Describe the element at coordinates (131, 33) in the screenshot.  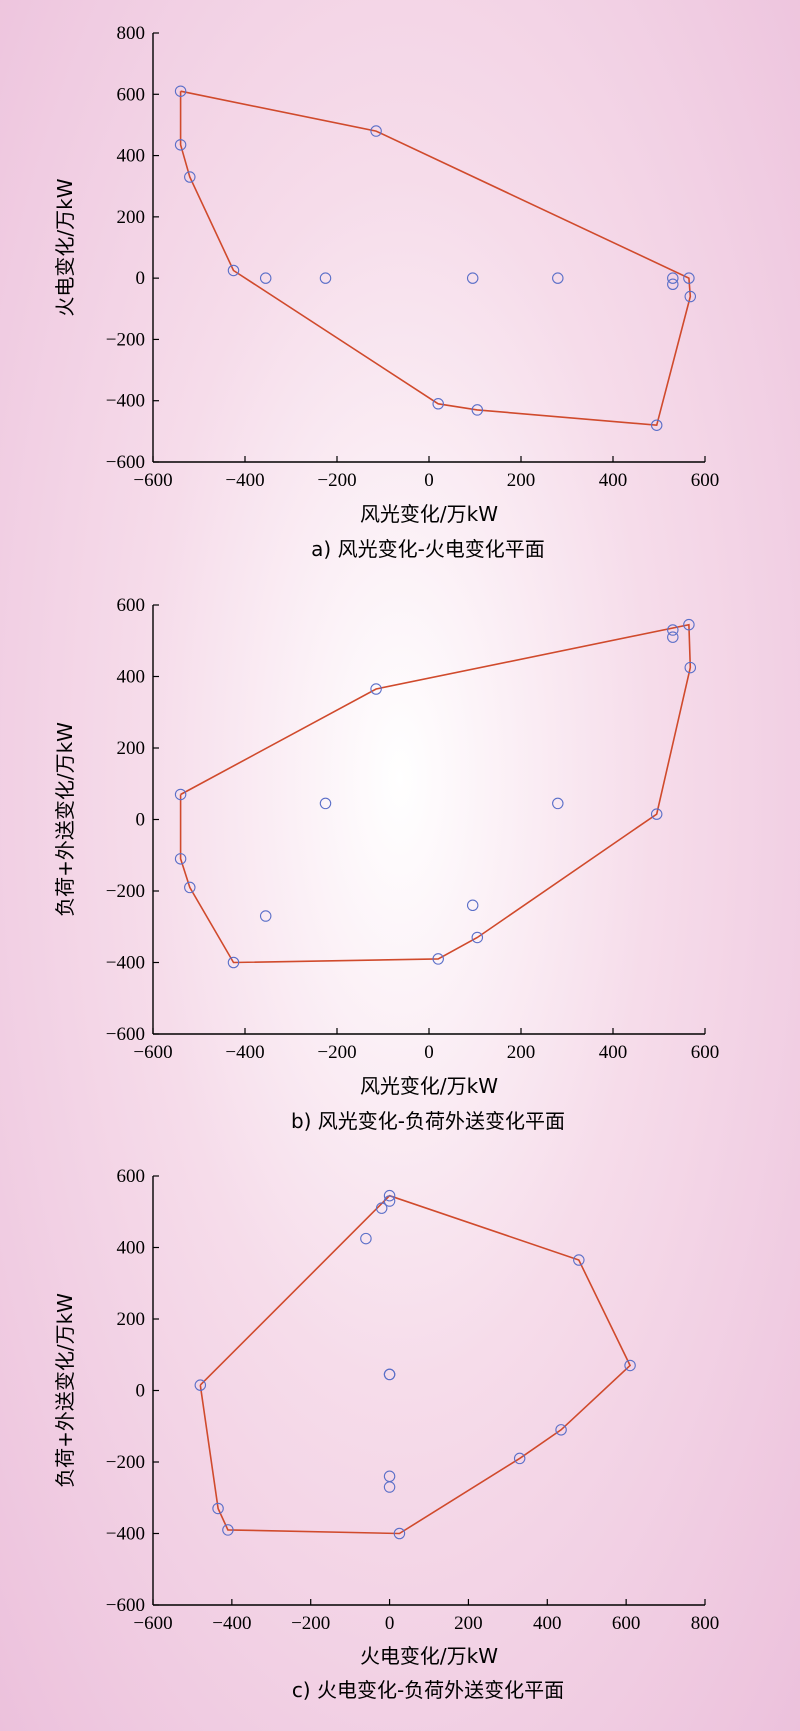
I see `y-tick-label: 800` at that location.